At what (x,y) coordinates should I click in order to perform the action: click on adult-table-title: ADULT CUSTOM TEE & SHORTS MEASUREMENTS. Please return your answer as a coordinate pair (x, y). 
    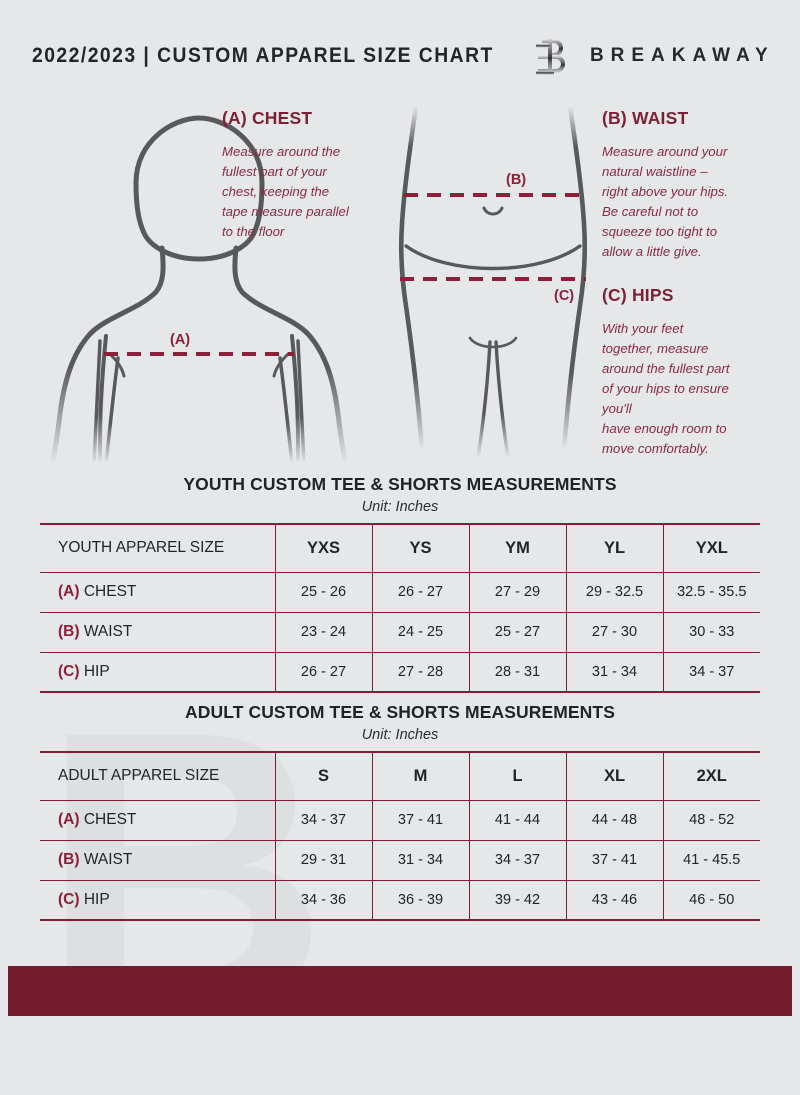
    Looking at the image, I should click on (400, 712).